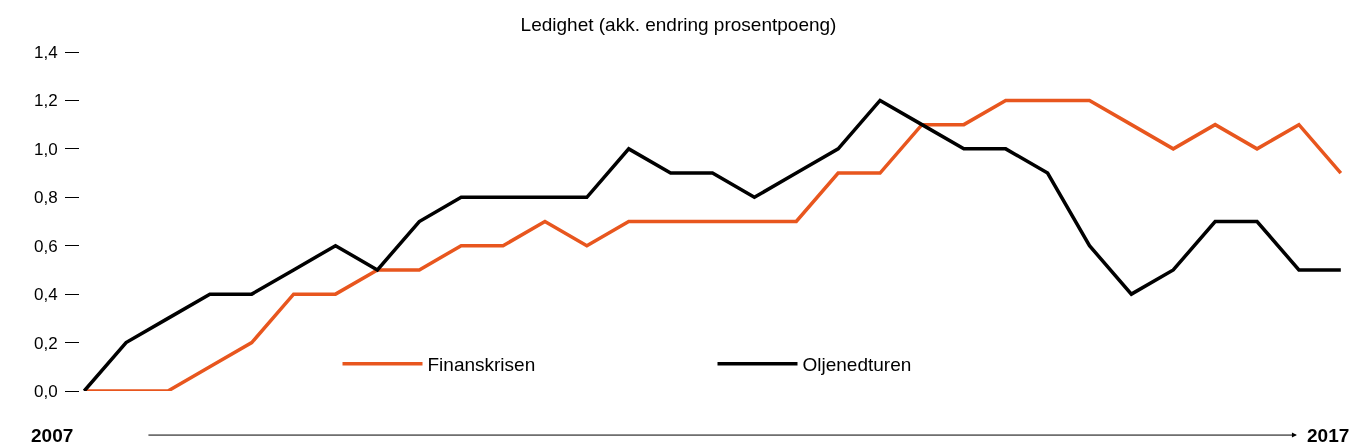  Describe the element at coordinates (45, 101) in the screenshot. I see `y-tick-label: 1,2` at that location.